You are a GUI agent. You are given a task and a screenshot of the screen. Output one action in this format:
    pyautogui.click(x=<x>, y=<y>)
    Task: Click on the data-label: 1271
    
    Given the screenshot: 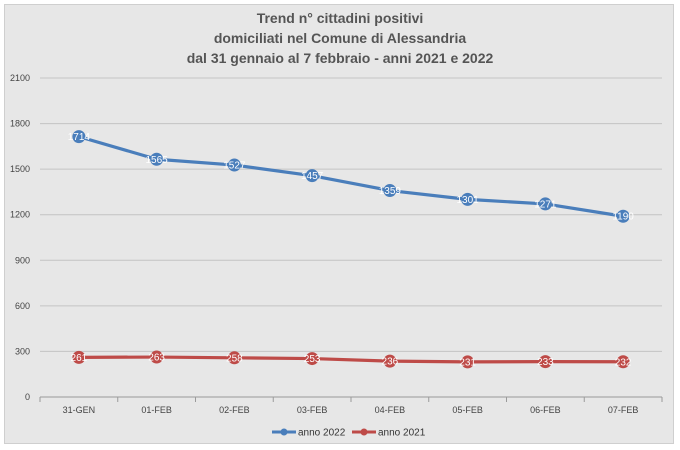 What is the action you would take?
    pyautogui.click(x=545, y=204)
    